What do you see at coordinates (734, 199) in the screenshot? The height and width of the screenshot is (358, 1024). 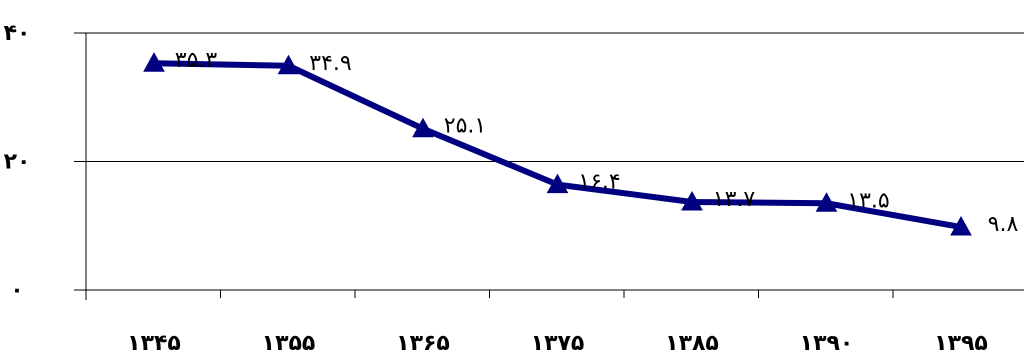 I see `data-label-4: ۱۳.۷` at bounding box center [734, 199].